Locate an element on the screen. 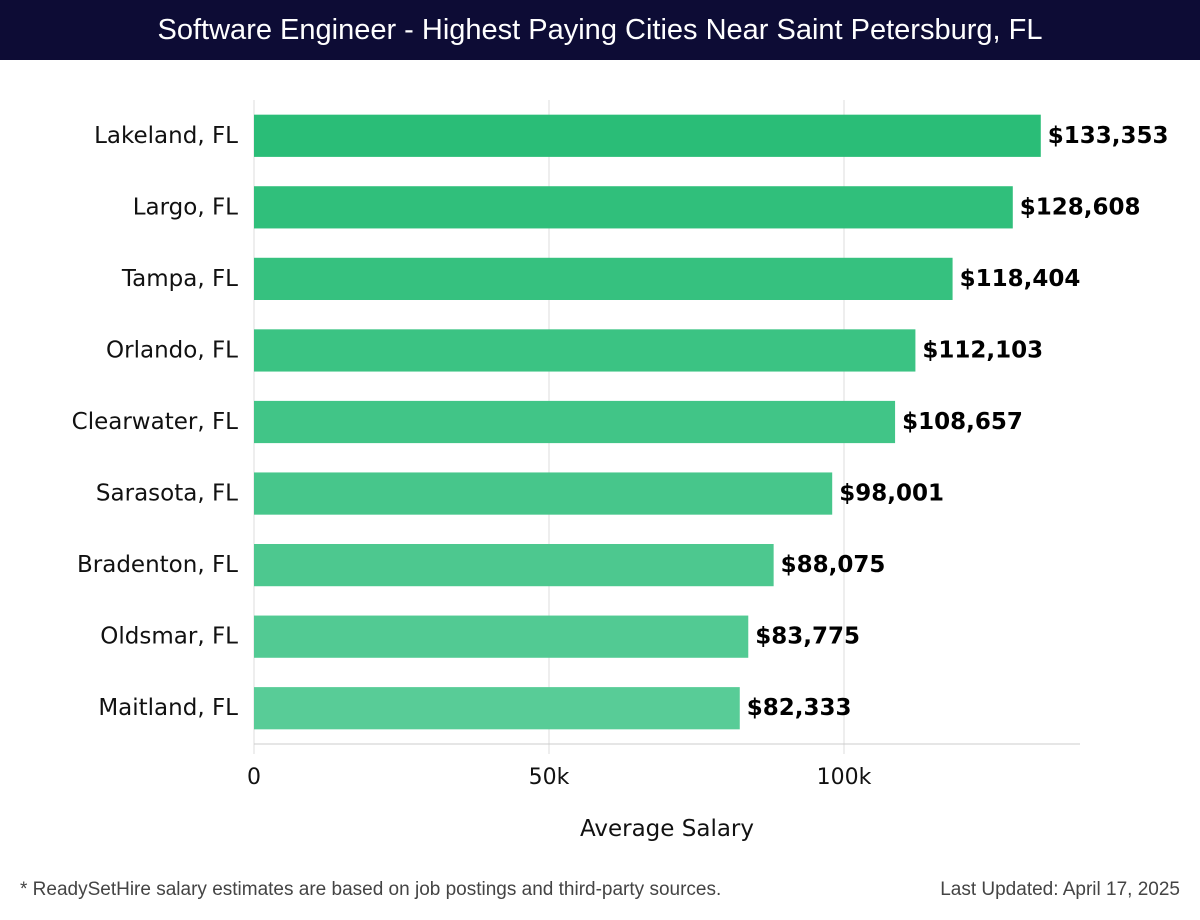 Image resolution: width=1200 pixels, height=920 pixels. category-label: Maitland, FL is located at coordinates (168, 708).